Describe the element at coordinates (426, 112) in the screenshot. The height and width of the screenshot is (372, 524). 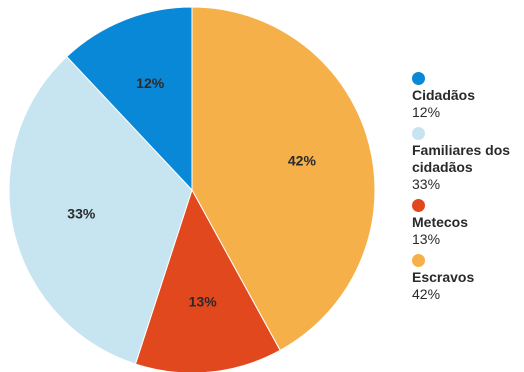
I see `legend-value: 12%` at that location.